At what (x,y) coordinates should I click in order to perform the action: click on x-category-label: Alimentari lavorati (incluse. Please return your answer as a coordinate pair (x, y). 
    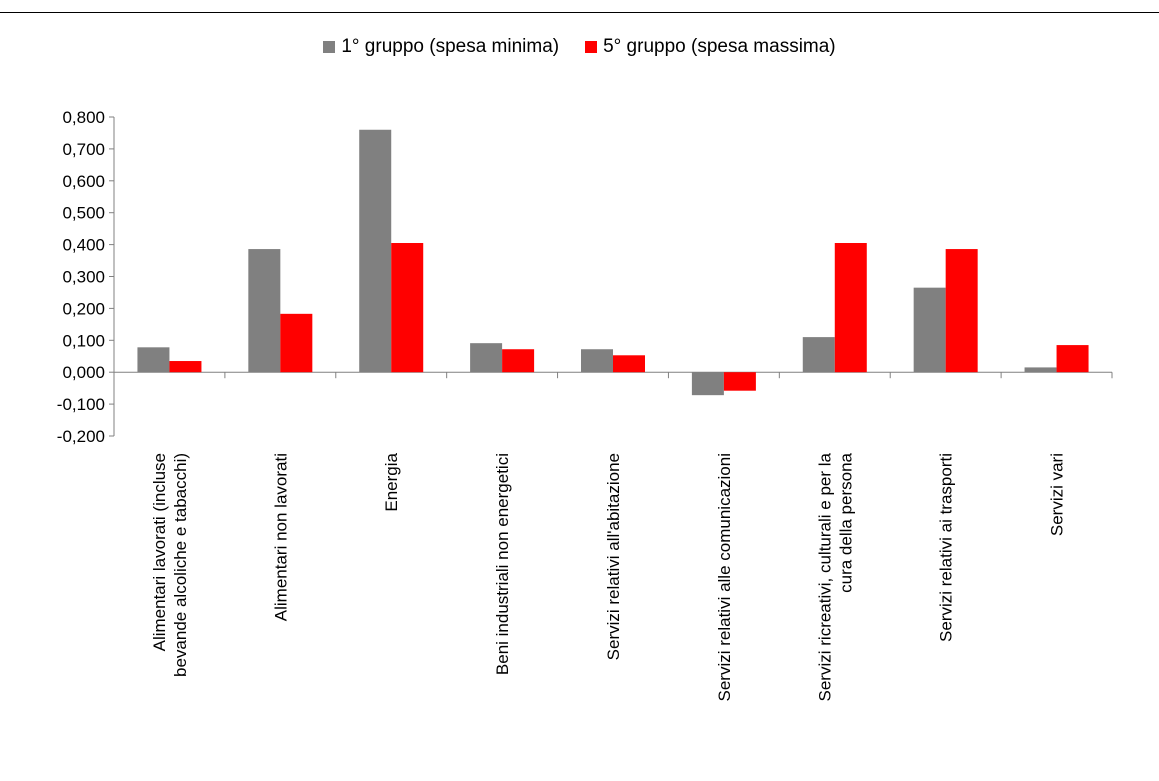
    Looking at the image, I should click on (159, 552).